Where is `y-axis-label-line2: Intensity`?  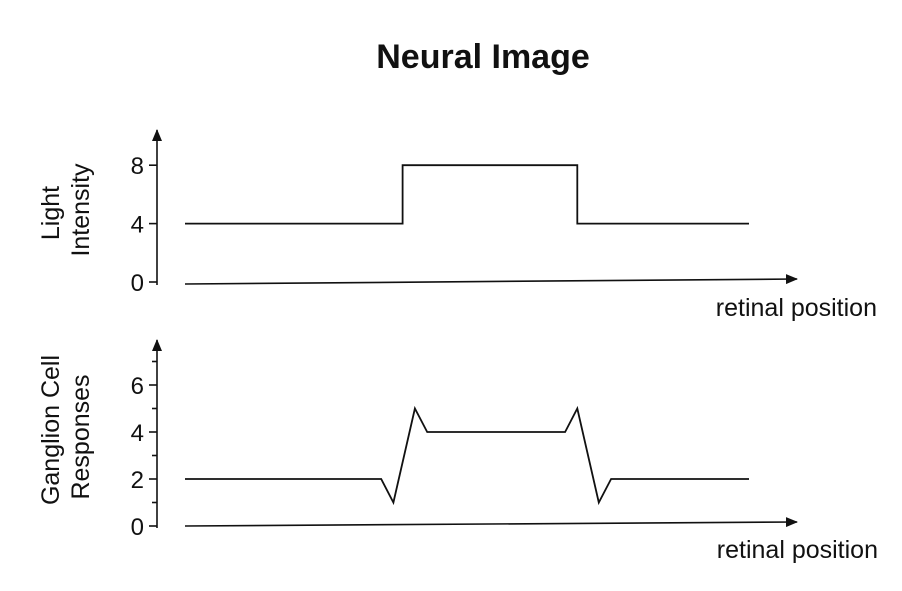
y-axis-label-line2: Intensity is located at coordinates (81, 210).